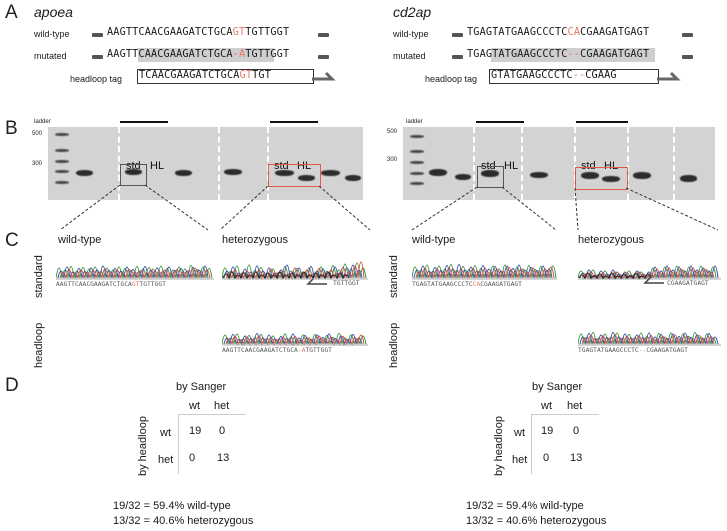 The width and height of the screenshot is (727, 531). Describe the element at coordinates (392, 132) in the screenshot. I see `bp-marker-500: 500` at that location.